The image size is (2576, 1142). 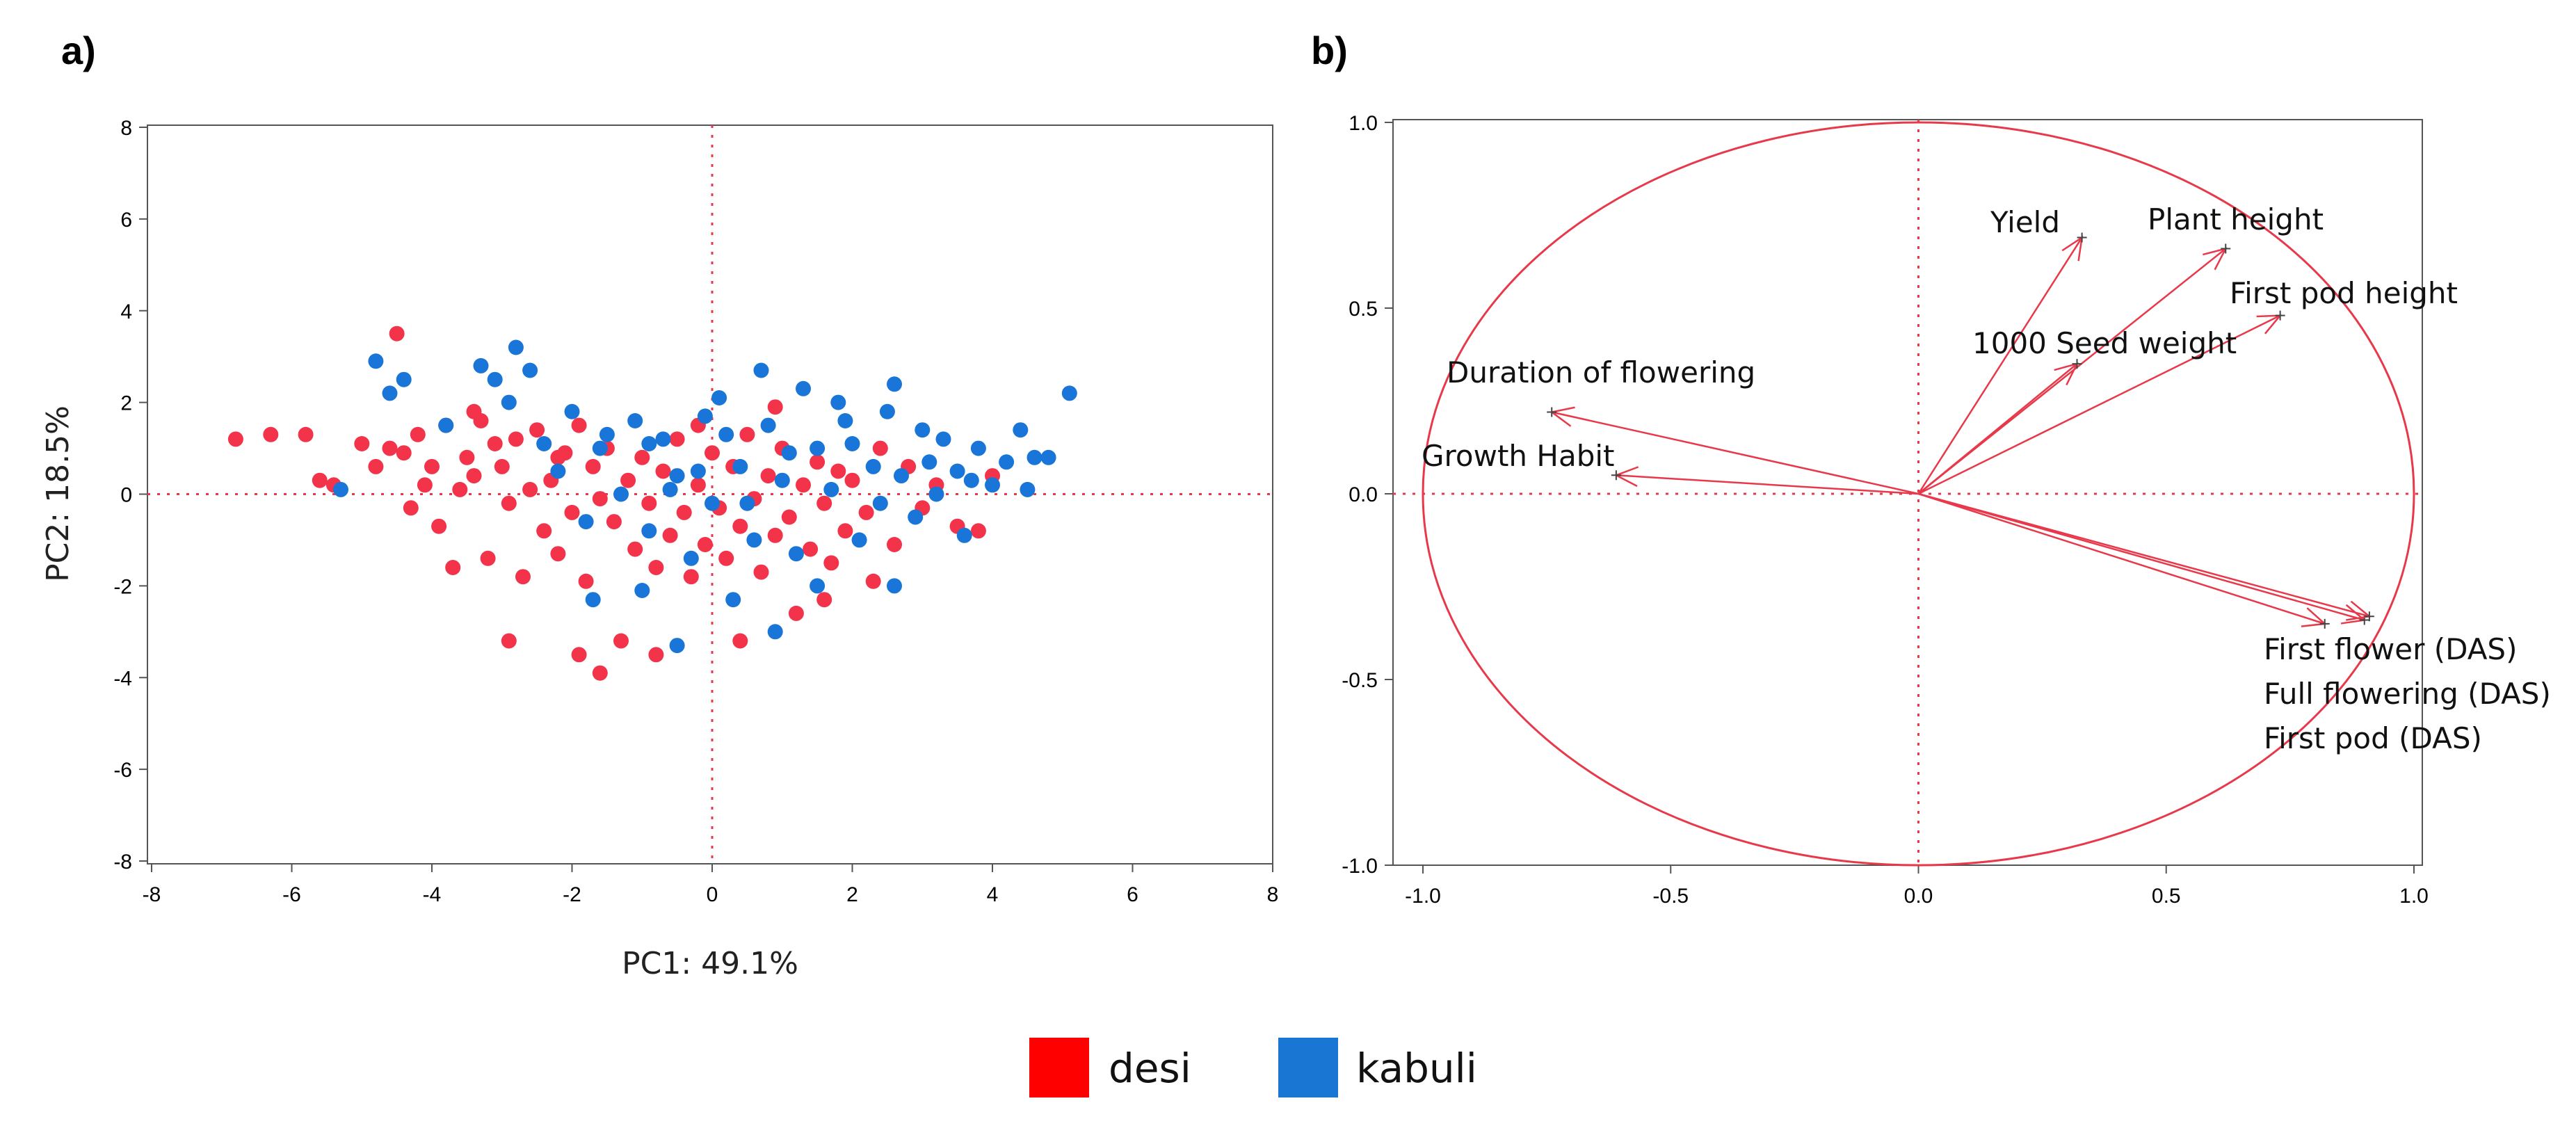 I want to click on x-tick-label-a: -8, so click(x=152, y=894).